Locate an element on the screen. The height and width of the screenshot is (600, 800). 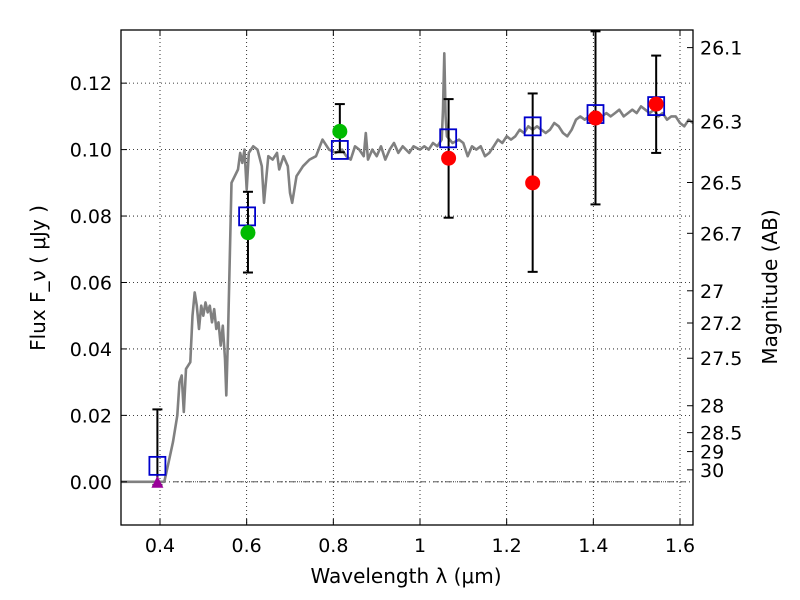
y-axis-title: Flux F_ν ( μJy ) is located at coordinates (38, 278).